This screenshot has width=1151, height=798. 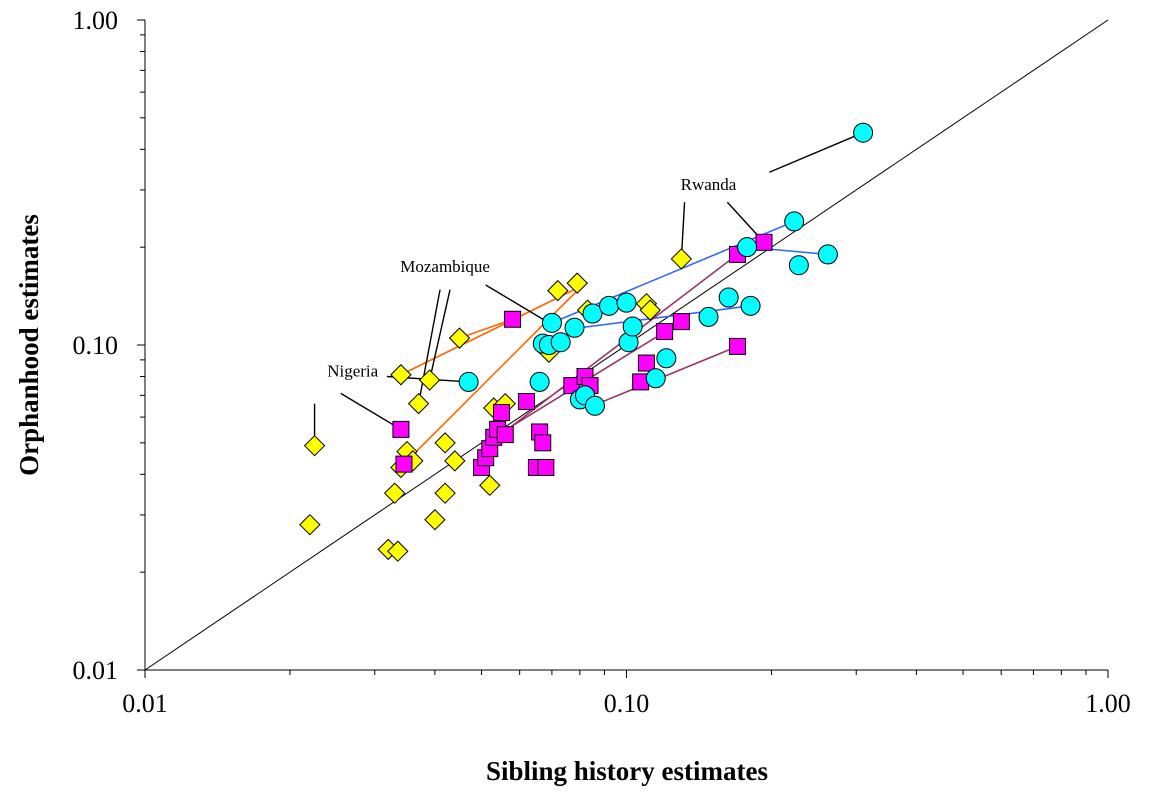 I want to click on annotation-labels-layer: Rwanda Mozambique Nigeria, so click(x=532, y=278).